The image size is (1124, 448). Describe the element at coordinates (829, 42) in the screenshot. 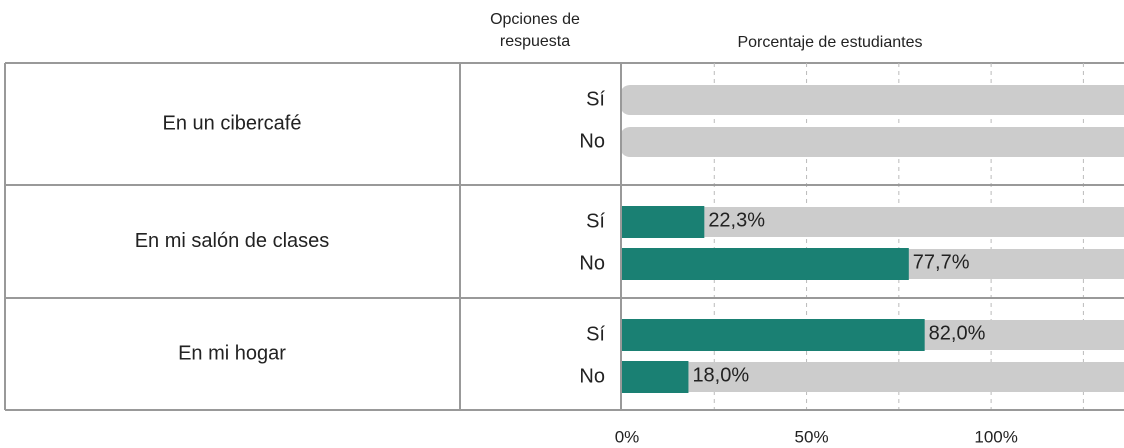

I see `axis-title: Porcentaje de estudiantes` at that location.